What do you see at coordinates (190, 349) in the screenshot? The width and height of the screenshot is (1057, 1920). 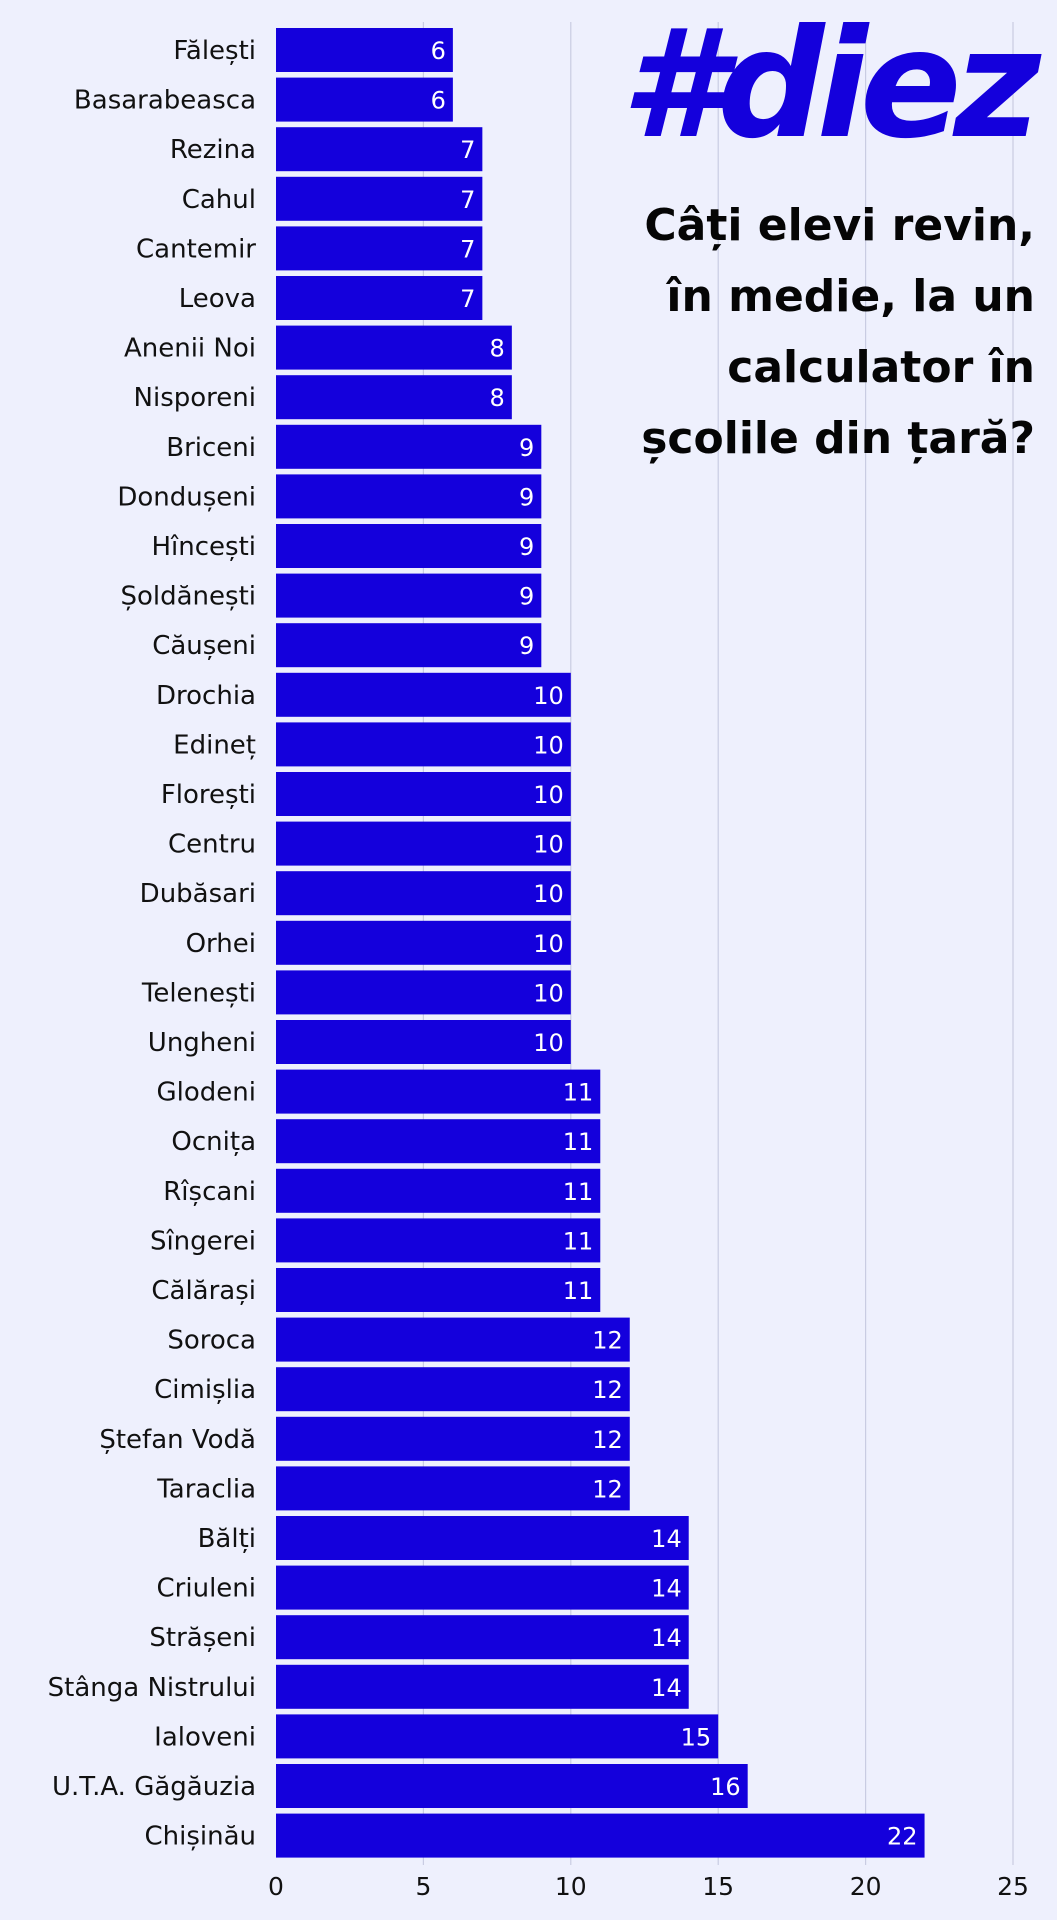 I see `category-label: Anenii Noi` at bounding box center [190, 349].